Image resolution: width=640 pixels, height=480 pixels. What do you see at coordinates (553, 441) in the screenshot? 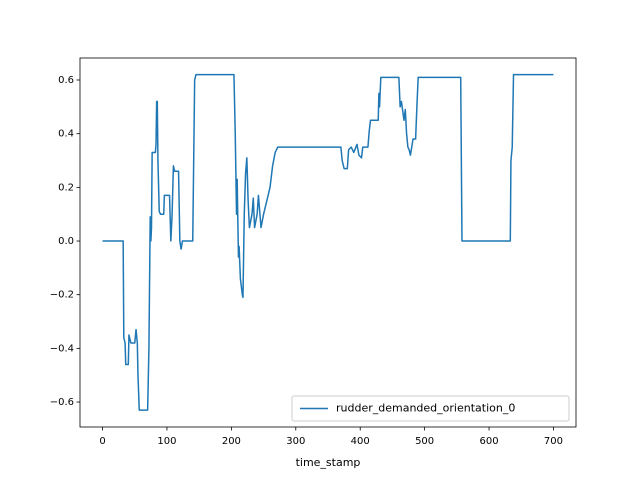
I see `x-tick-label: 700` at bounding box center [553, 441].